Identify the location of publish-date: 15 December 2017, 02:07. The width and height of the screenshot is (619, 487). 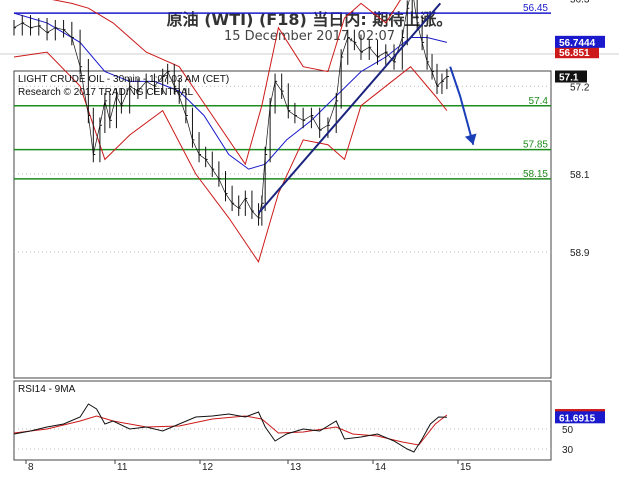
(309, 36).